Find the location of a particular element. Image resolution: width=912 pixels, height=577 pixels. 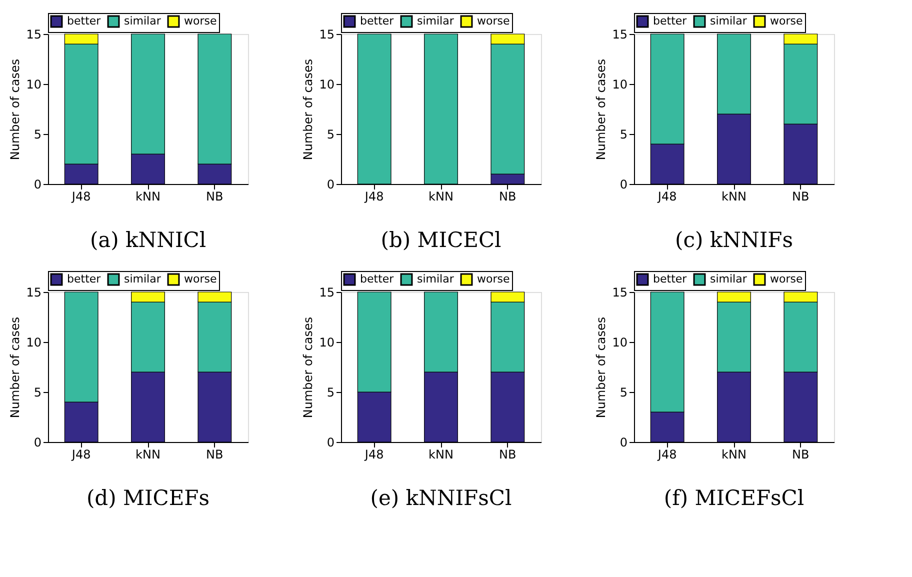

text: (d) MICEFs is located at coordinates (148, 498).